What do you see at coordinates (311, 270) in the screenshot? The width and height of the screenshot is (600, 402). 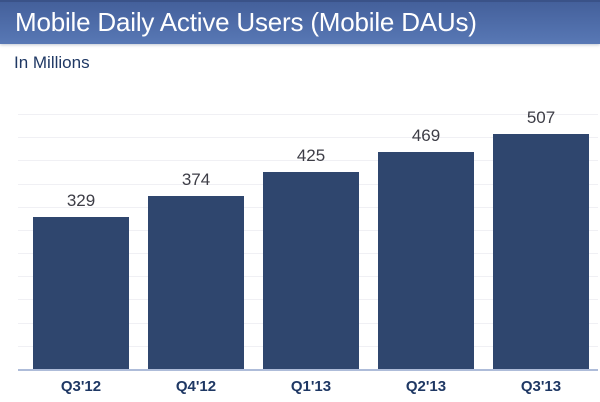 I see `bar-Q1'13` at bounding box center [311, 270].